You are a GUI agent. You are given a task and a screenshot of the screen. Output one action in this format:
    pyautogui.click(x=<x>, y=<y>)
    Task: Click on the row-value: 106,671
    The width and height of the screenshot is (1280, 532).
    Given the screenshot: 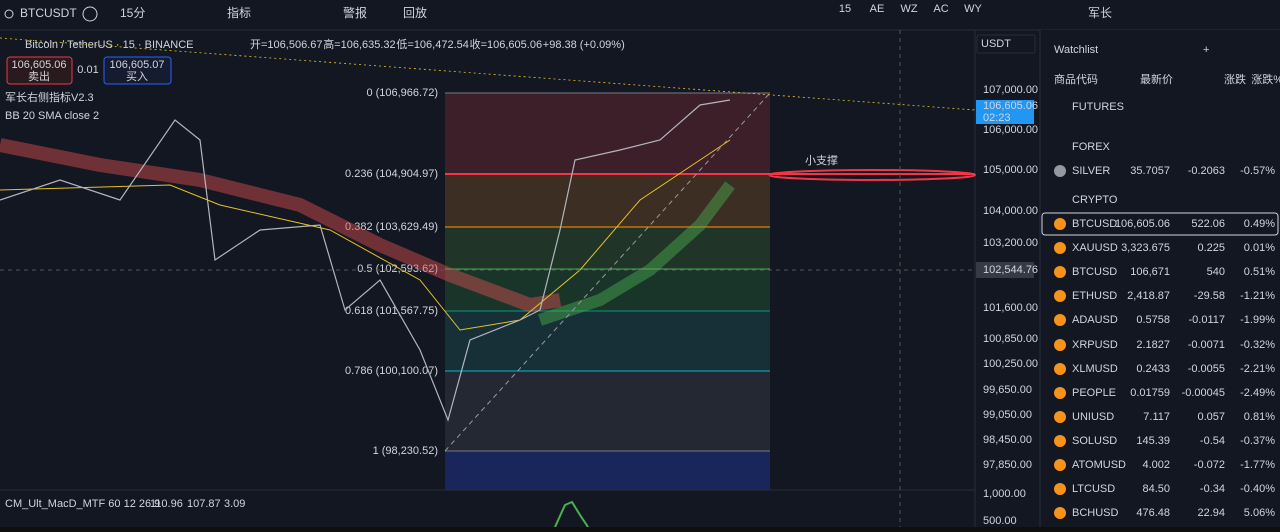 What is the action you would take?
    pyautogui.click(x=1150, y=272)
    